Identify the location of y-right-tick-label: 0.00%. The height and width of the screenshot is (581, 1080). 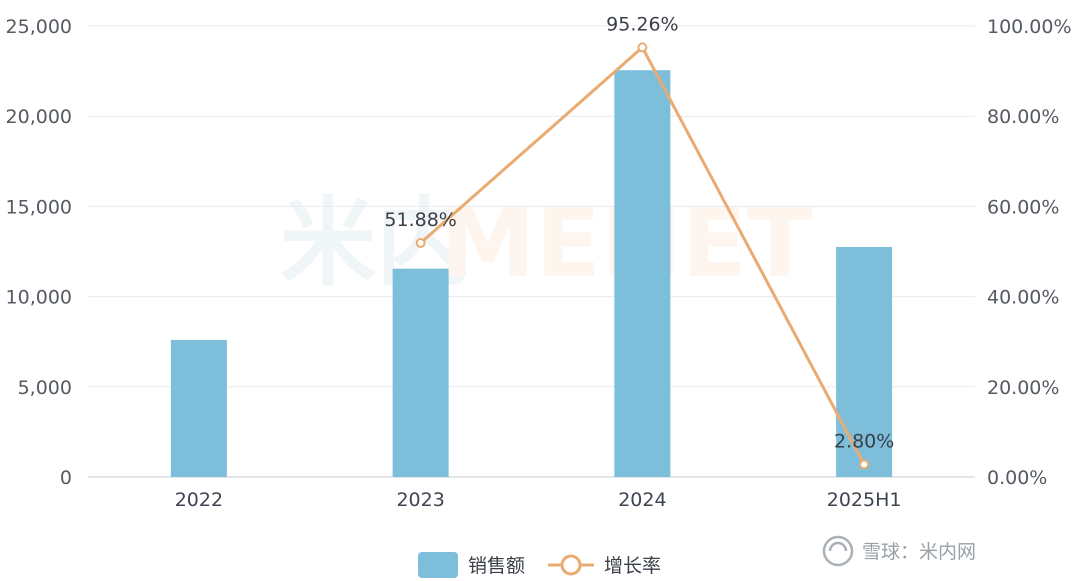
(1017, 478).